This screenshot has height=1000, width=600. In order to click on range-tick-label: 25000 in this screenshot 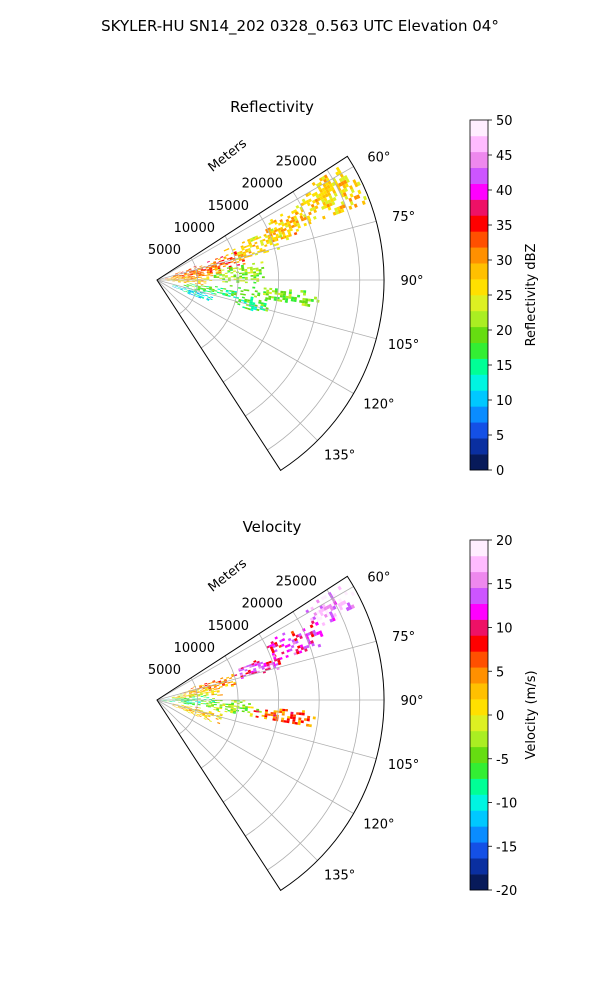, I will do `click(296, 162)`.